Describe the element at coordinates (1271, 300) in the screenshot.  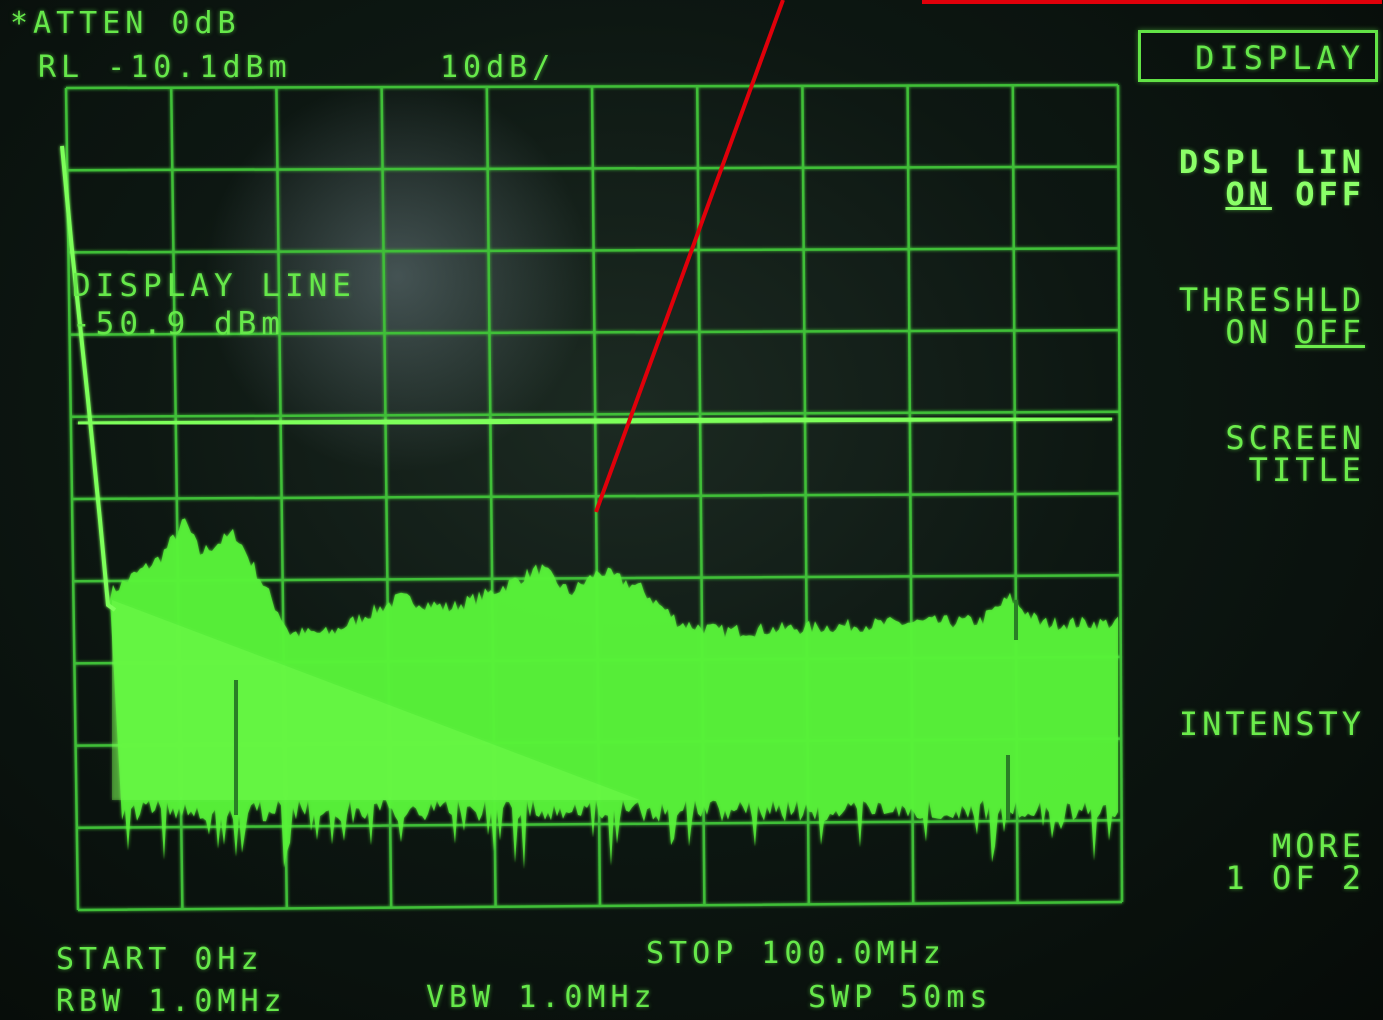
I see `softkey-threshld-title: THRESHLD` at that location.